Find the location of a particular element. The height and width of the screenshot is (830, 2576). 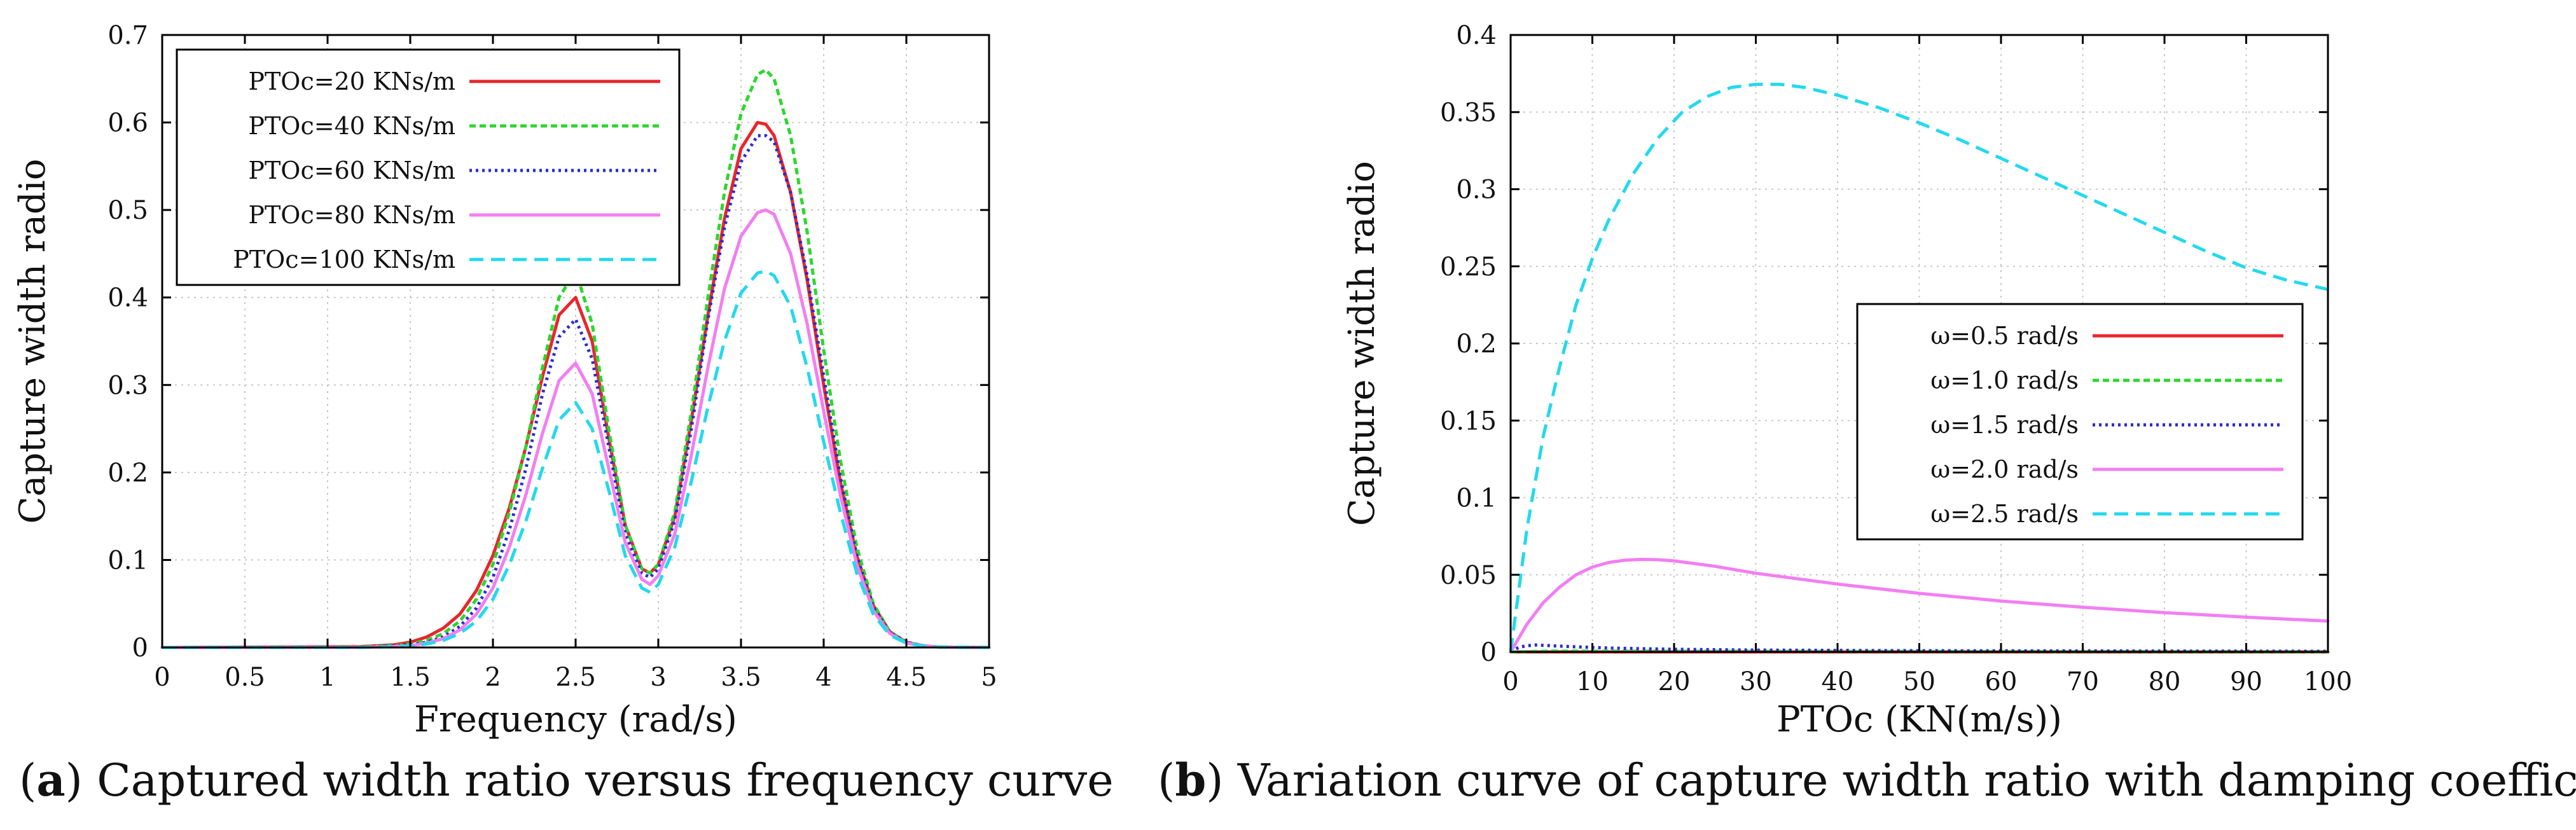

chart-a-xtick-label: 0.5 is located at coordinates (245, 677).